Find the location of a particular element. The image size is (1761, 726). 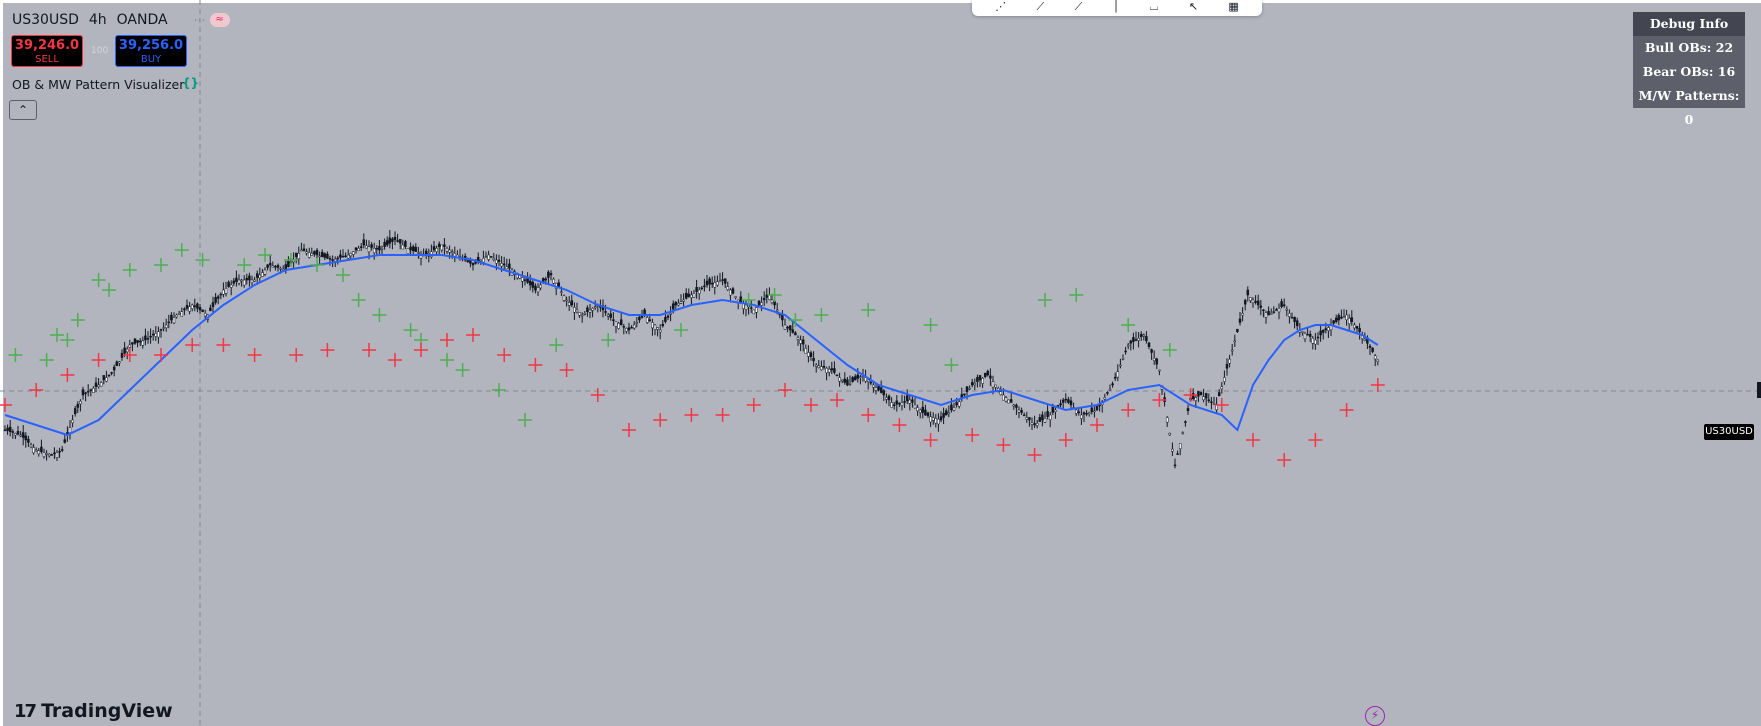

drawing-toolbar: ⋰ ⟋ ⟋ │ ⌴ ↖ ▦ is located at coordinates (1117, 8).